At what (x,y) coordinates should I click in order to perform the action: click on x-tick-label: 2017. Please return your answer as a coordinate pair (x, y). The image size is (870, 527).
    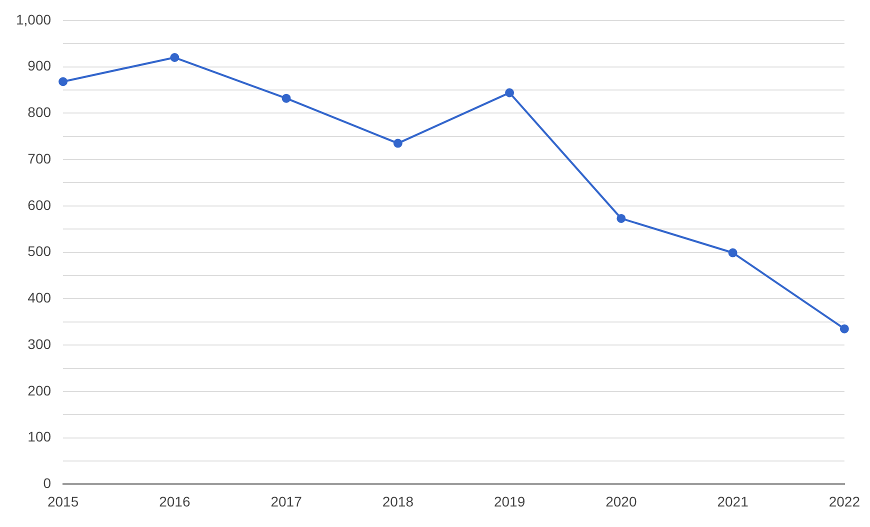
    Looking at the image, I should click on (286, 501).